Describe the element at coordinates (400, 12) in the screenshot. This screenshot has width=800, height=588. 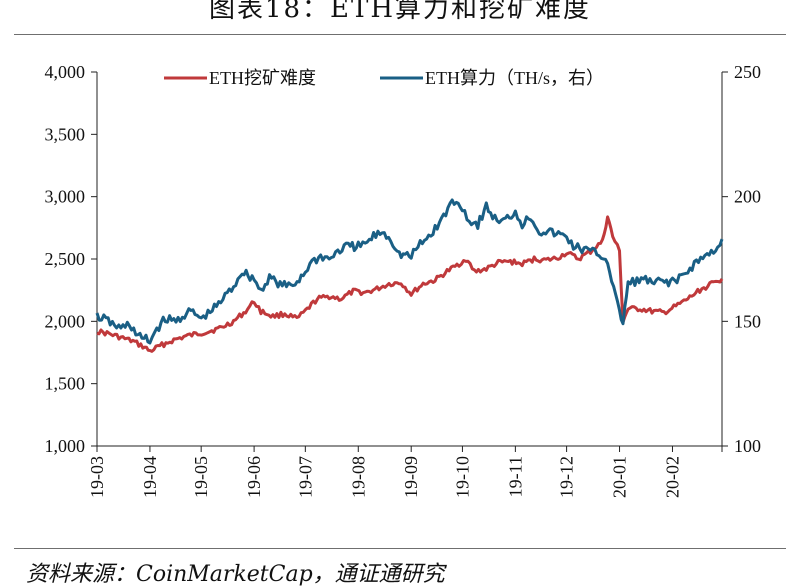
I see `chart-title: 图表18：ETH算力和挖矿难度` at that location.